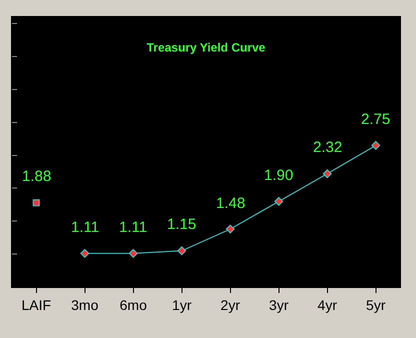 Image resolution: width=416 pixels, height=338 pixels. I want to click on x-tick-label: LAIF, so click(36, 304).